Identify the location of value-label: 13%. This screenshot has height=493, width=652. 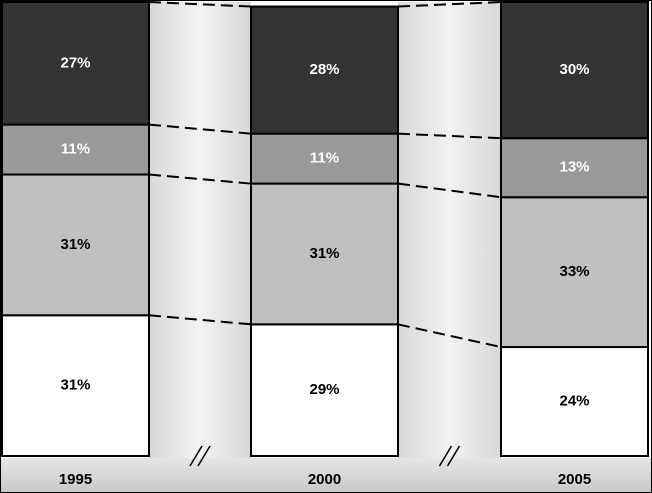
(574, 167).